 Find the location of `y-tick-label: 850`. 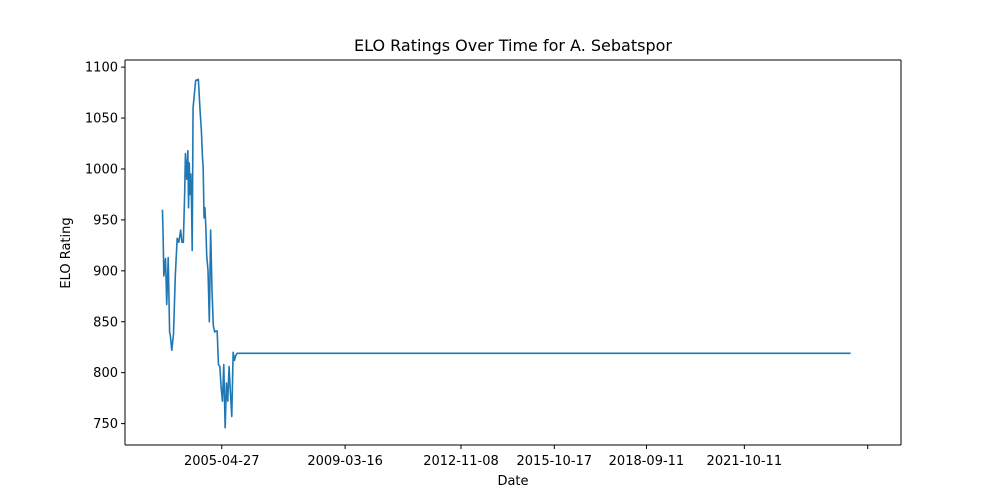

y-tick-label: 850 is located at coordinates (105, 322).